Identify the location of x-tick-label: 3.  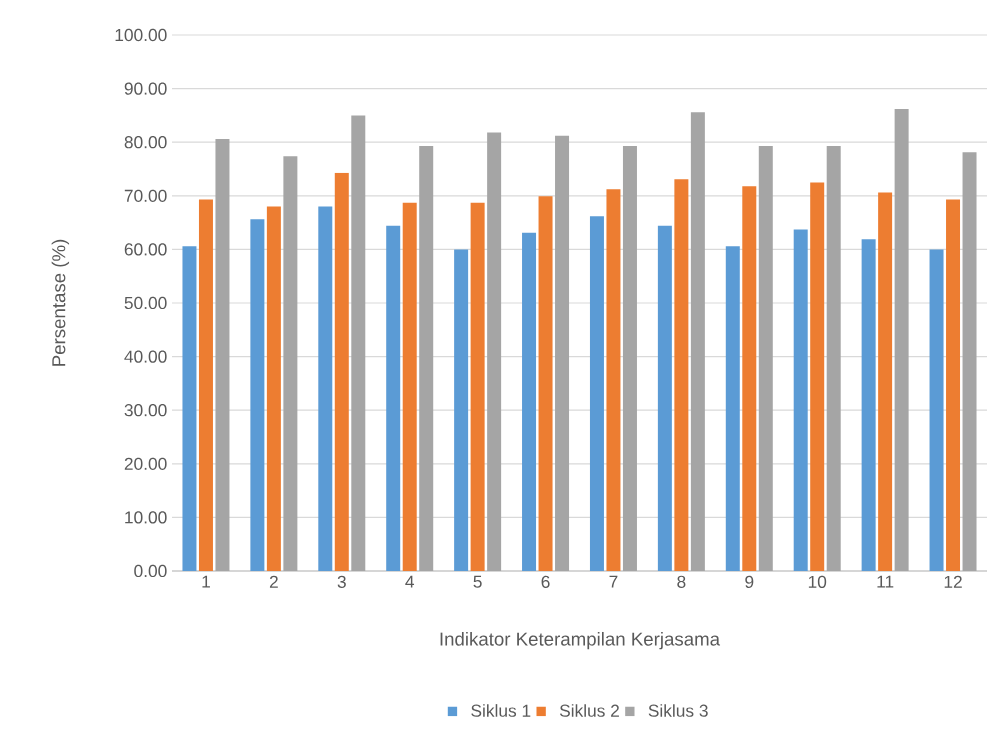
(341, 581).